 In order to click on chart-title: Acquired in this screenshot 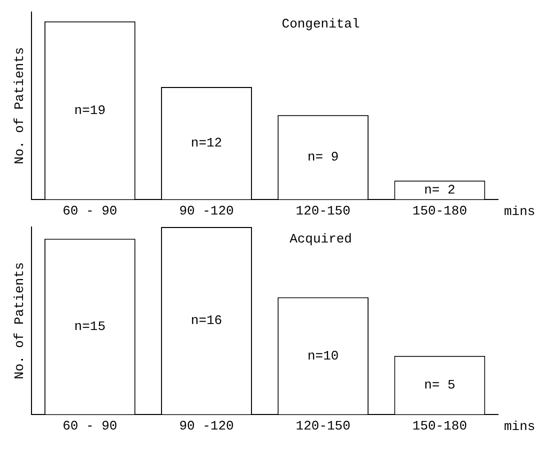, I will do `click(321, 238)`.